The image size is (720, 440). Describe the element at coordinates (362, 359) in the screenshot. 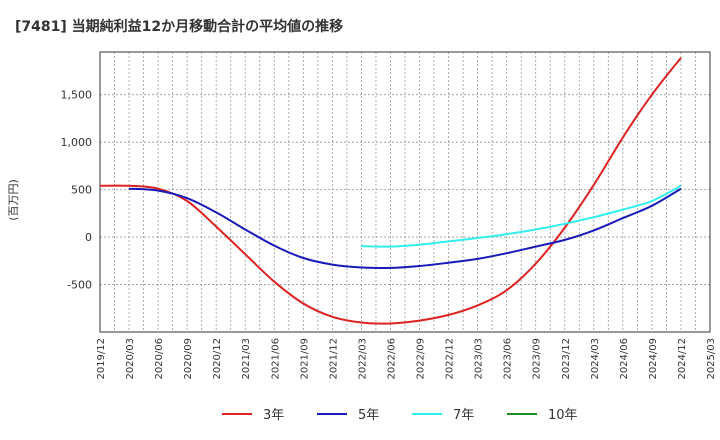

I see `x-tick-label: 2022/03` at that location.